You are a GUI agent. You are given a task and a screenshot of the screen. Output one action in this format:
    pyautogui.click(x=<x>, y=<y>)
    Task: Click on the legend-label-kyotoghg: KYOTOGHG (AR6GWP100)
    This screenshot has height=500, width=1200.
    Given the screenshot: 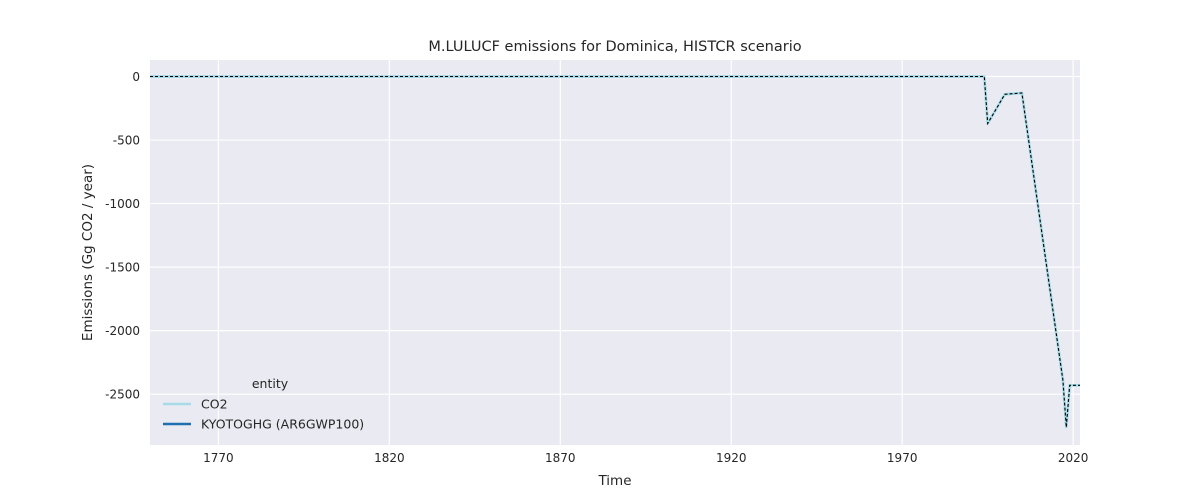 What is the action you would take?
    pyautogui.click(x=282, y=424)
    